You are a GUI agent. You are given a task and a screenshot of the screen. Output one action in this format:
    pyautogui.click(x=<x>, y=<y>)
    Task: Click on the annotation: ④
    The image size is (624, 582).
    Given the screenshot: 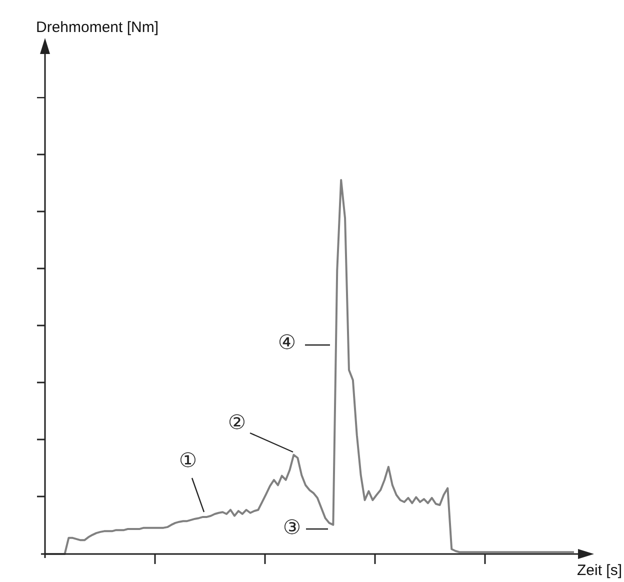 What is the action you would take?
    pyautogui.click(x=287, y=342)
    